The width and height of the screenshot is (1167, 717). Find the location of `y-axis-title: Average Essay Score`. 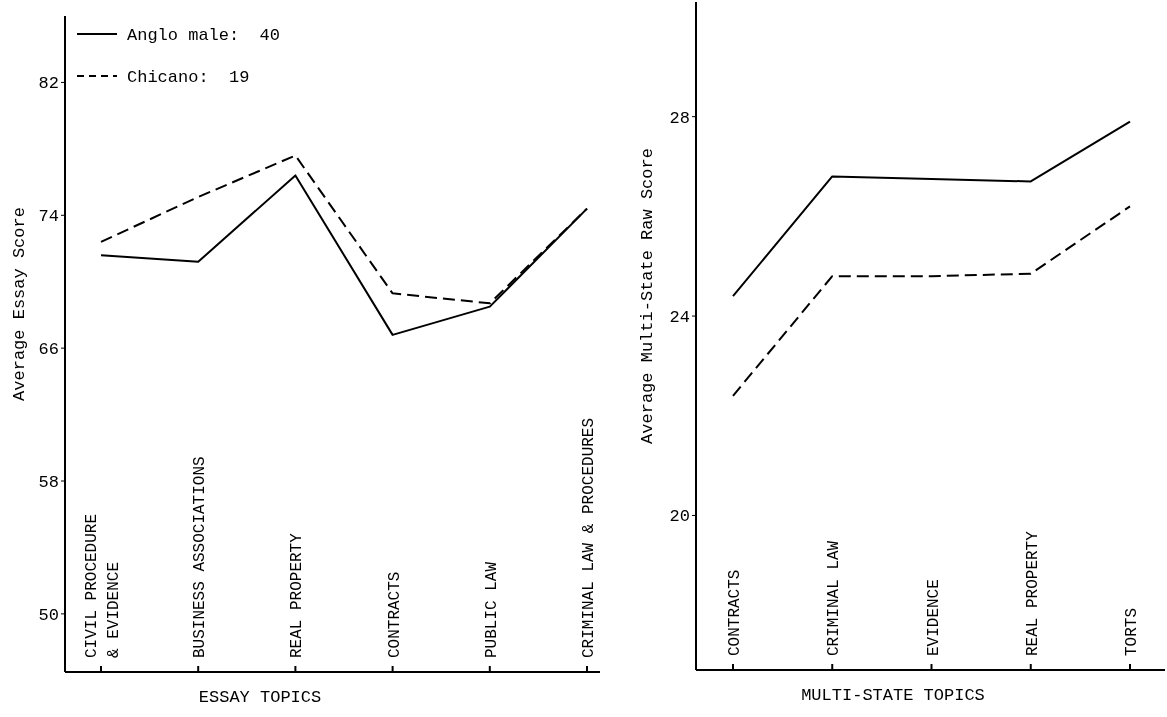

y-axis-title: Average Essay Score is located at coordinates (19, 304).